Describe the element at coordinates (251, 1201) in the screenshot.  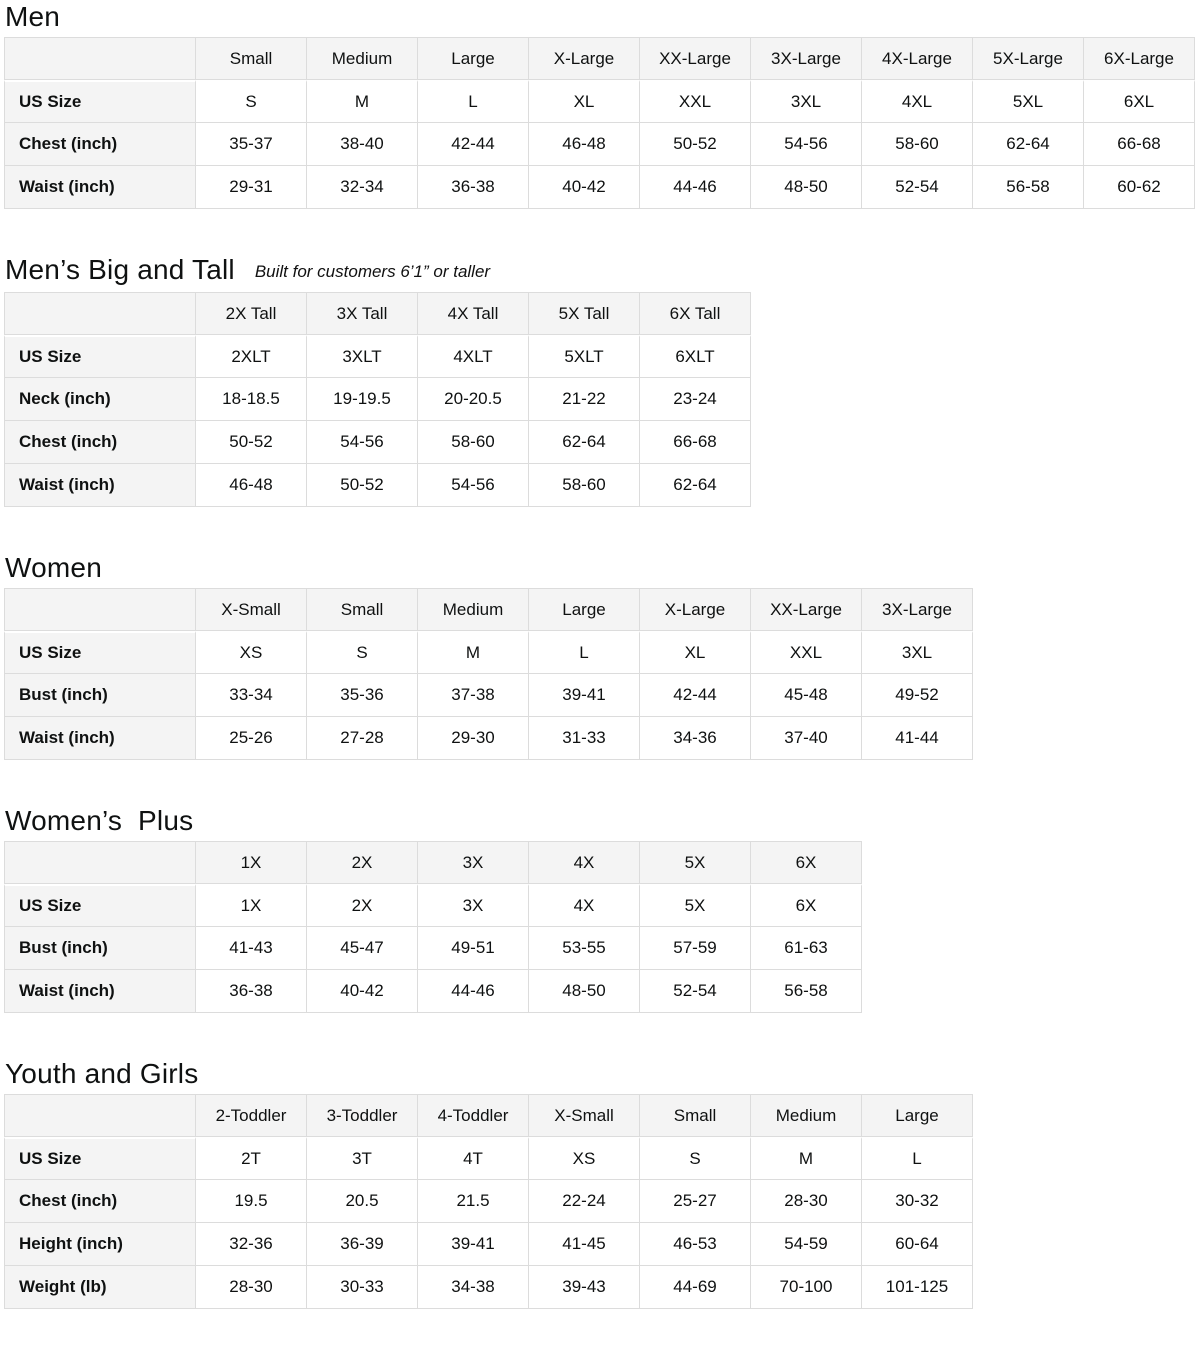
I see `size-cell: 19.5` at that location.